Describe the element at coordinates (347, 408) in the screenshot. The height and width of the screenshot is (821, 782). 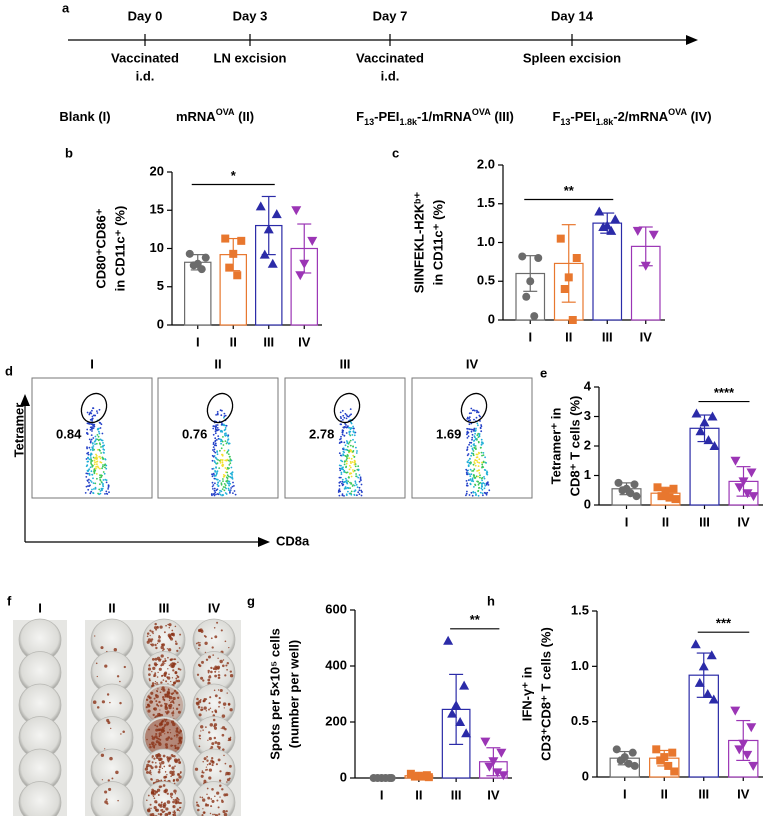
I see `flow-gate` at that location.